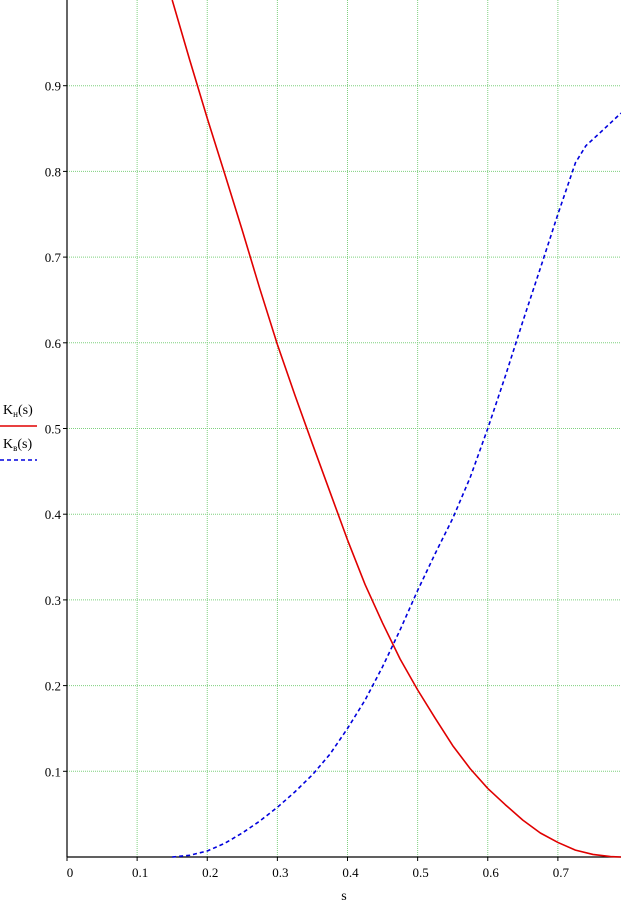  What do you see at coordinates (343, 896) in the screenshot?
I see `x-axis-label: s` at bounding box center [343, 896].